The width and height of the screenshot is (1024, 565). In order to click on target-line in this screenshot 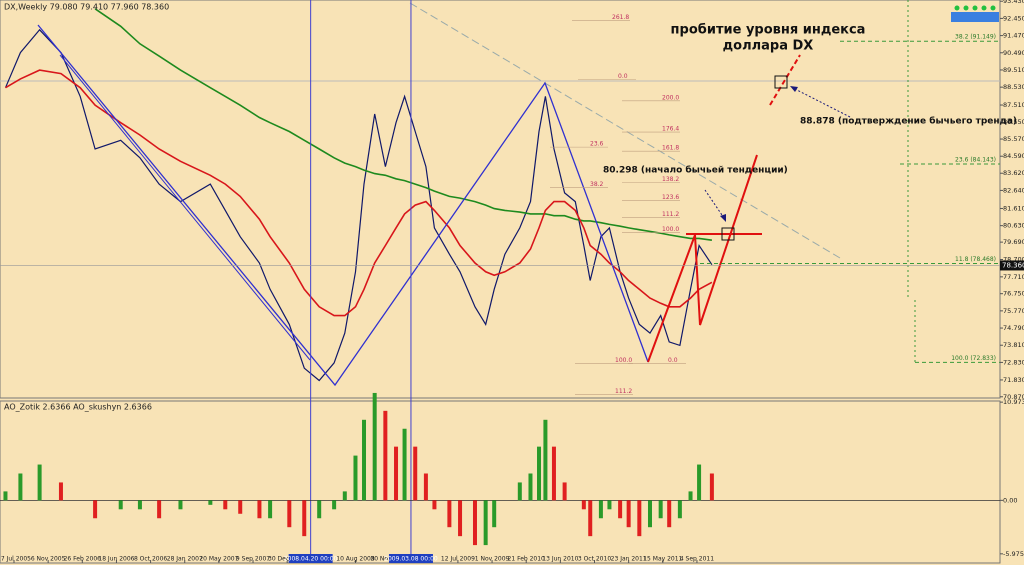, I will do `click(785, 80)`.